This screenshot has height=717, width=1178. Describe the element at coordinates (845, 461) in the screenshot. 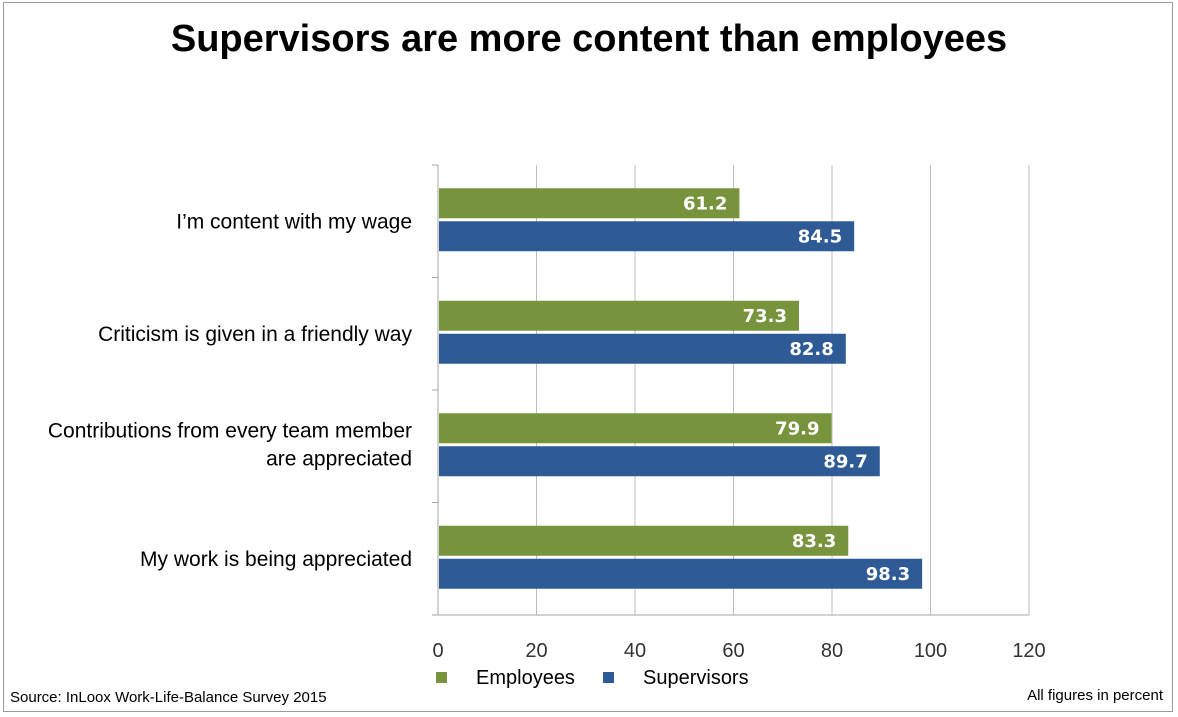

I see `data-label: 89.7` at that location.